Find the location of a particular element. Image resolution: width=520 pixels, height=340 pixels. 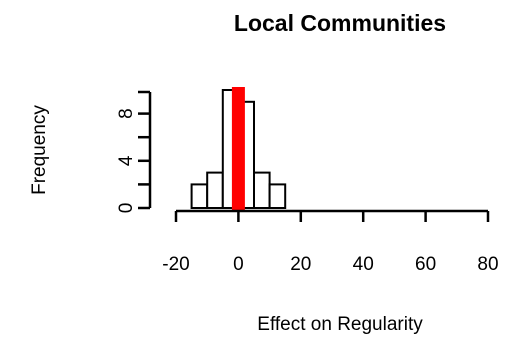

x-tick-label-1: 0 is located at coordinates (238, 264).